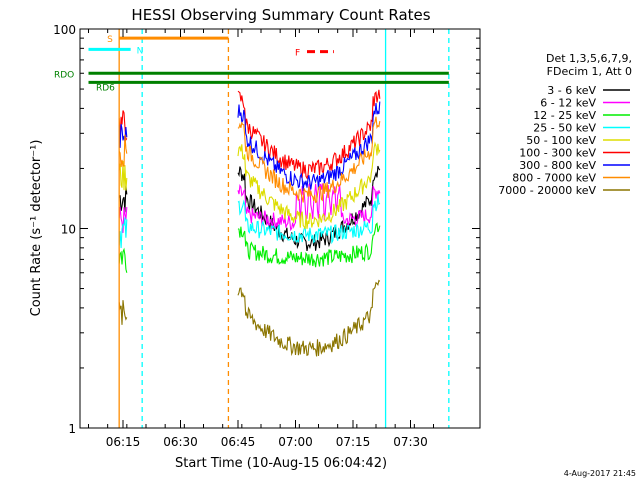  What do you see at coordinates (561, 140) in the screenshot?
I see `legend-label-4: 50 - 100 keV` at bounding box center [561, 140].